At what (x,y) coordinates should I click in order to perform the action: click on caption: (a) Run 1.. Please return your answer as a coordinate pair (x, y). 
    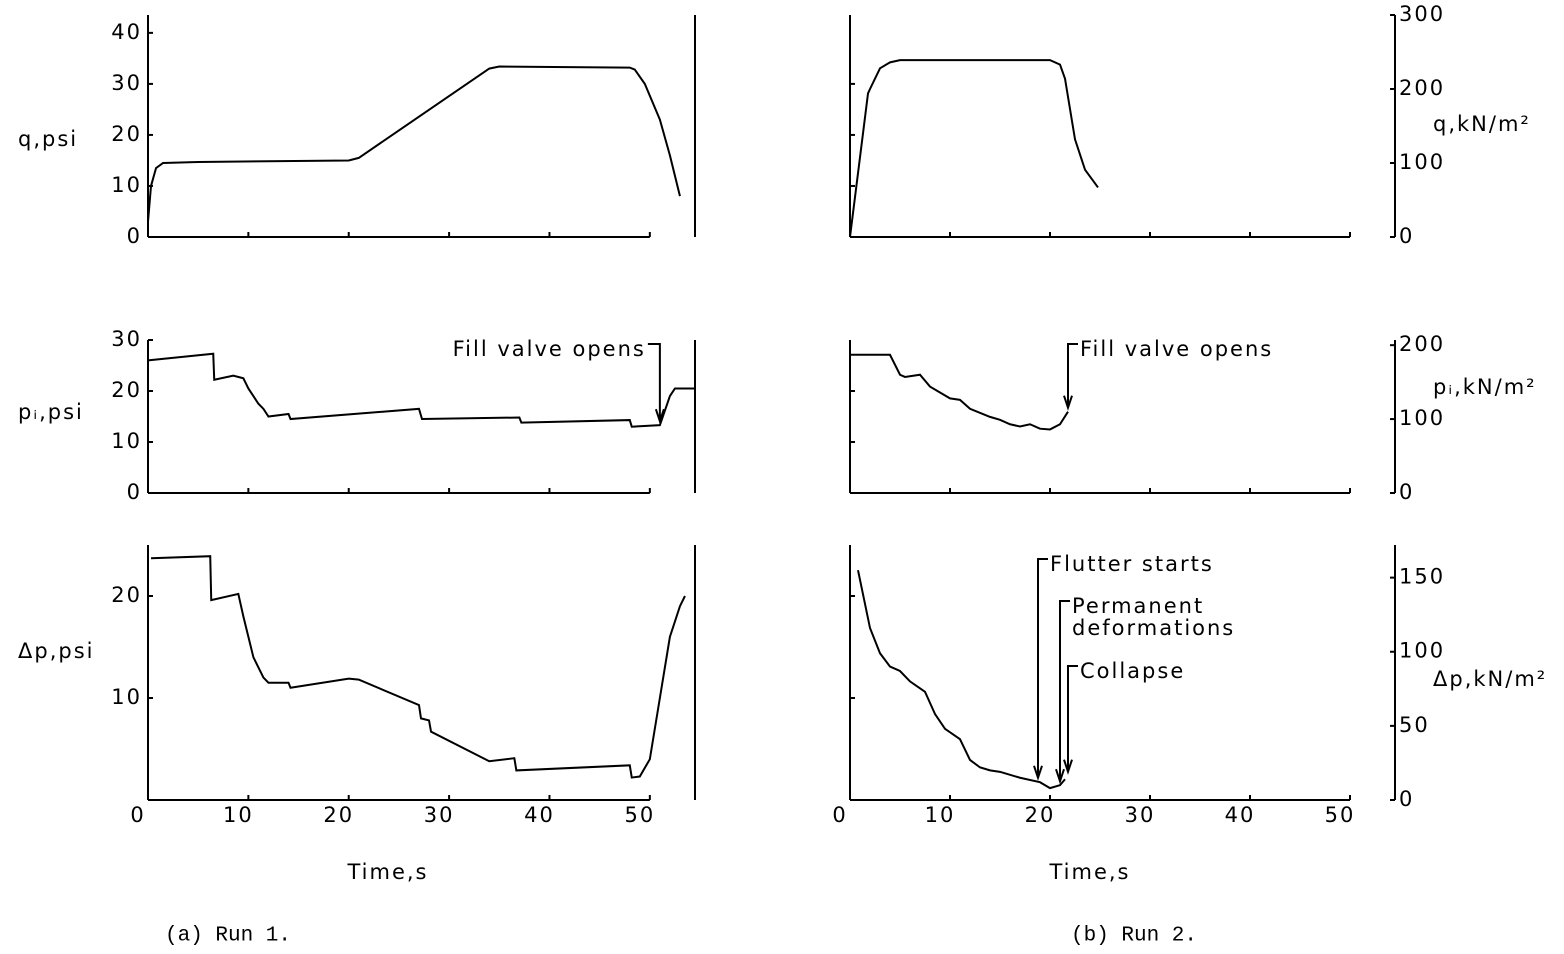
    Looking at the image, I should click on (228, 936).